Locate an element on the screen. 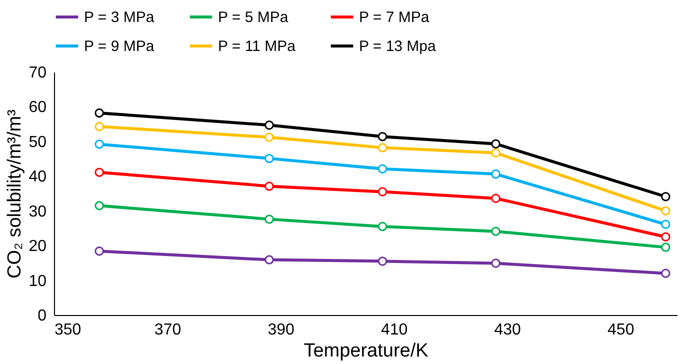  x-tick-label: 370 is located at coordinates (168, 330).